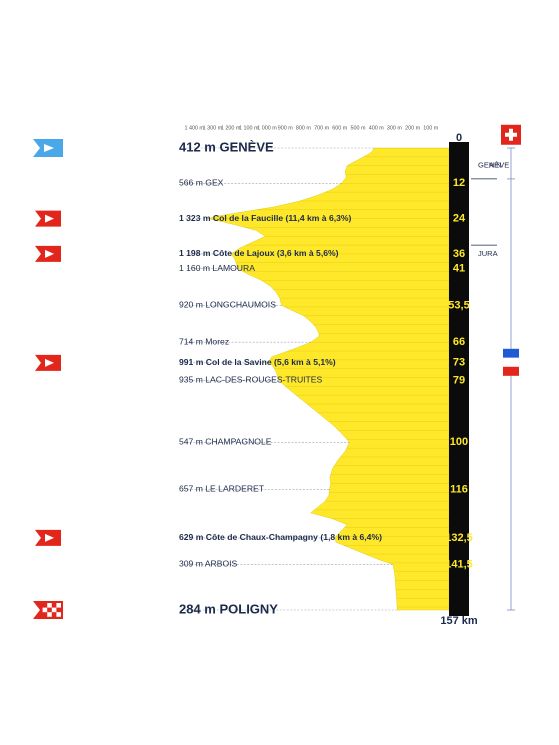  I want to click on swiss-cross, so click(511, 134).